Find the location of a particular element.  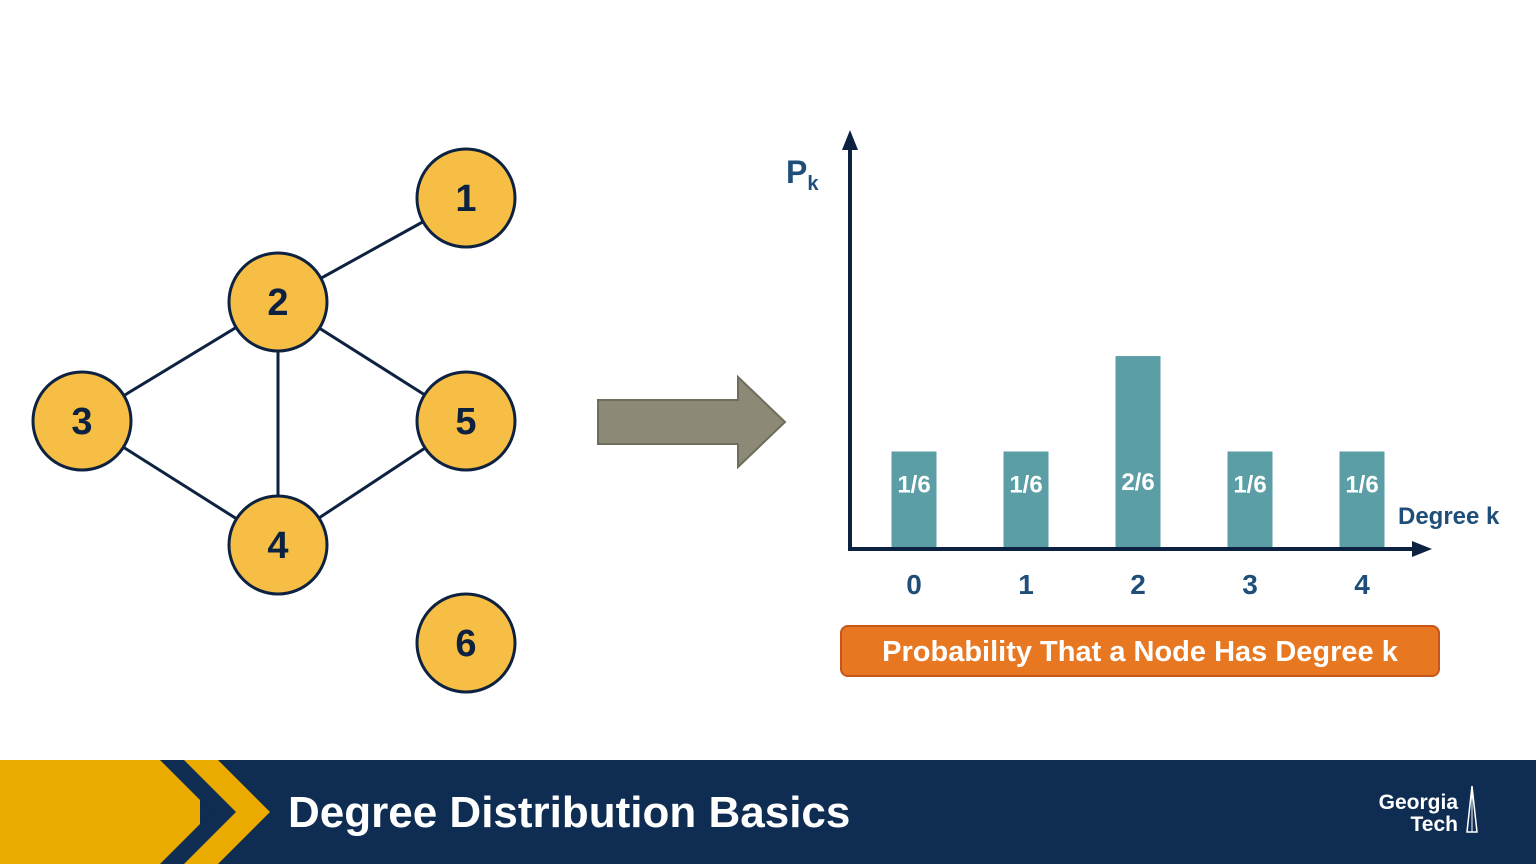

node-6: 6 is located at coordinates (466, 643).